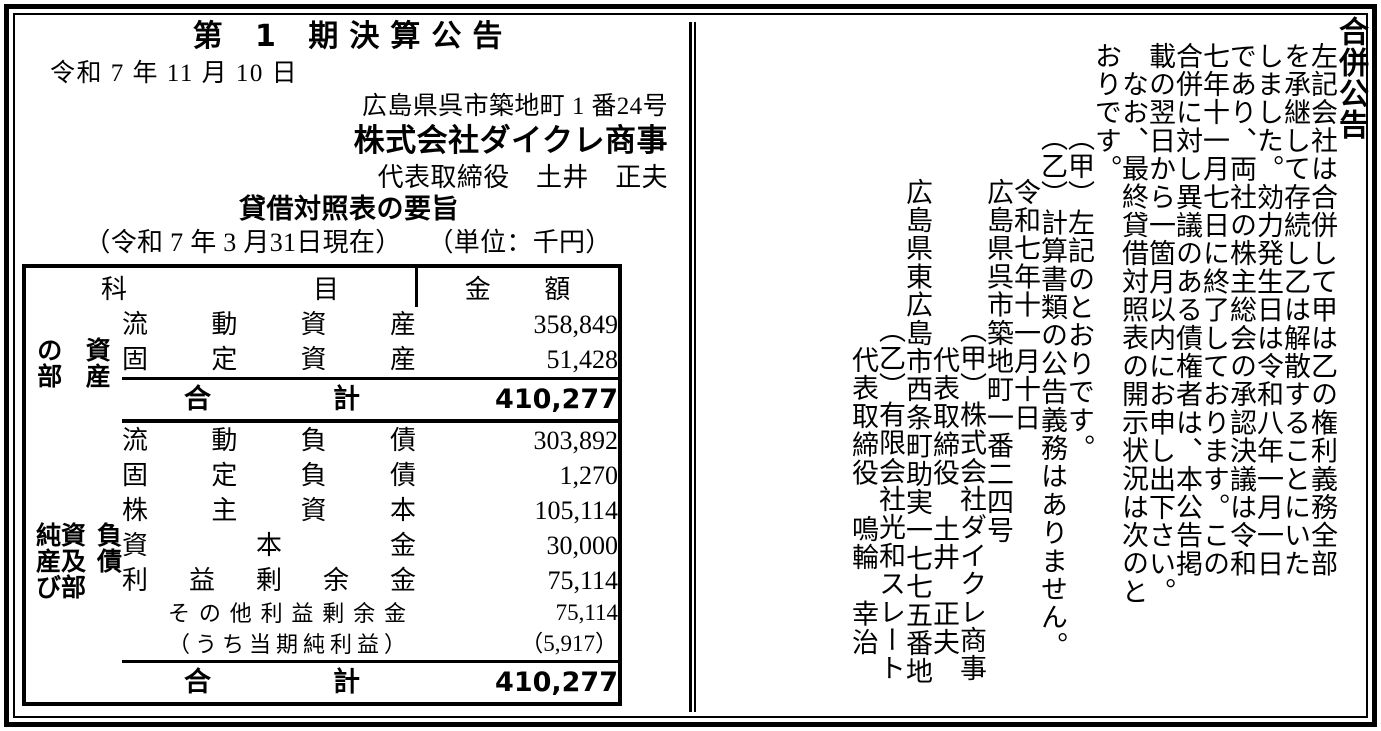  I want to click on amount-unit: （単位：千円）, so click(519, 243).